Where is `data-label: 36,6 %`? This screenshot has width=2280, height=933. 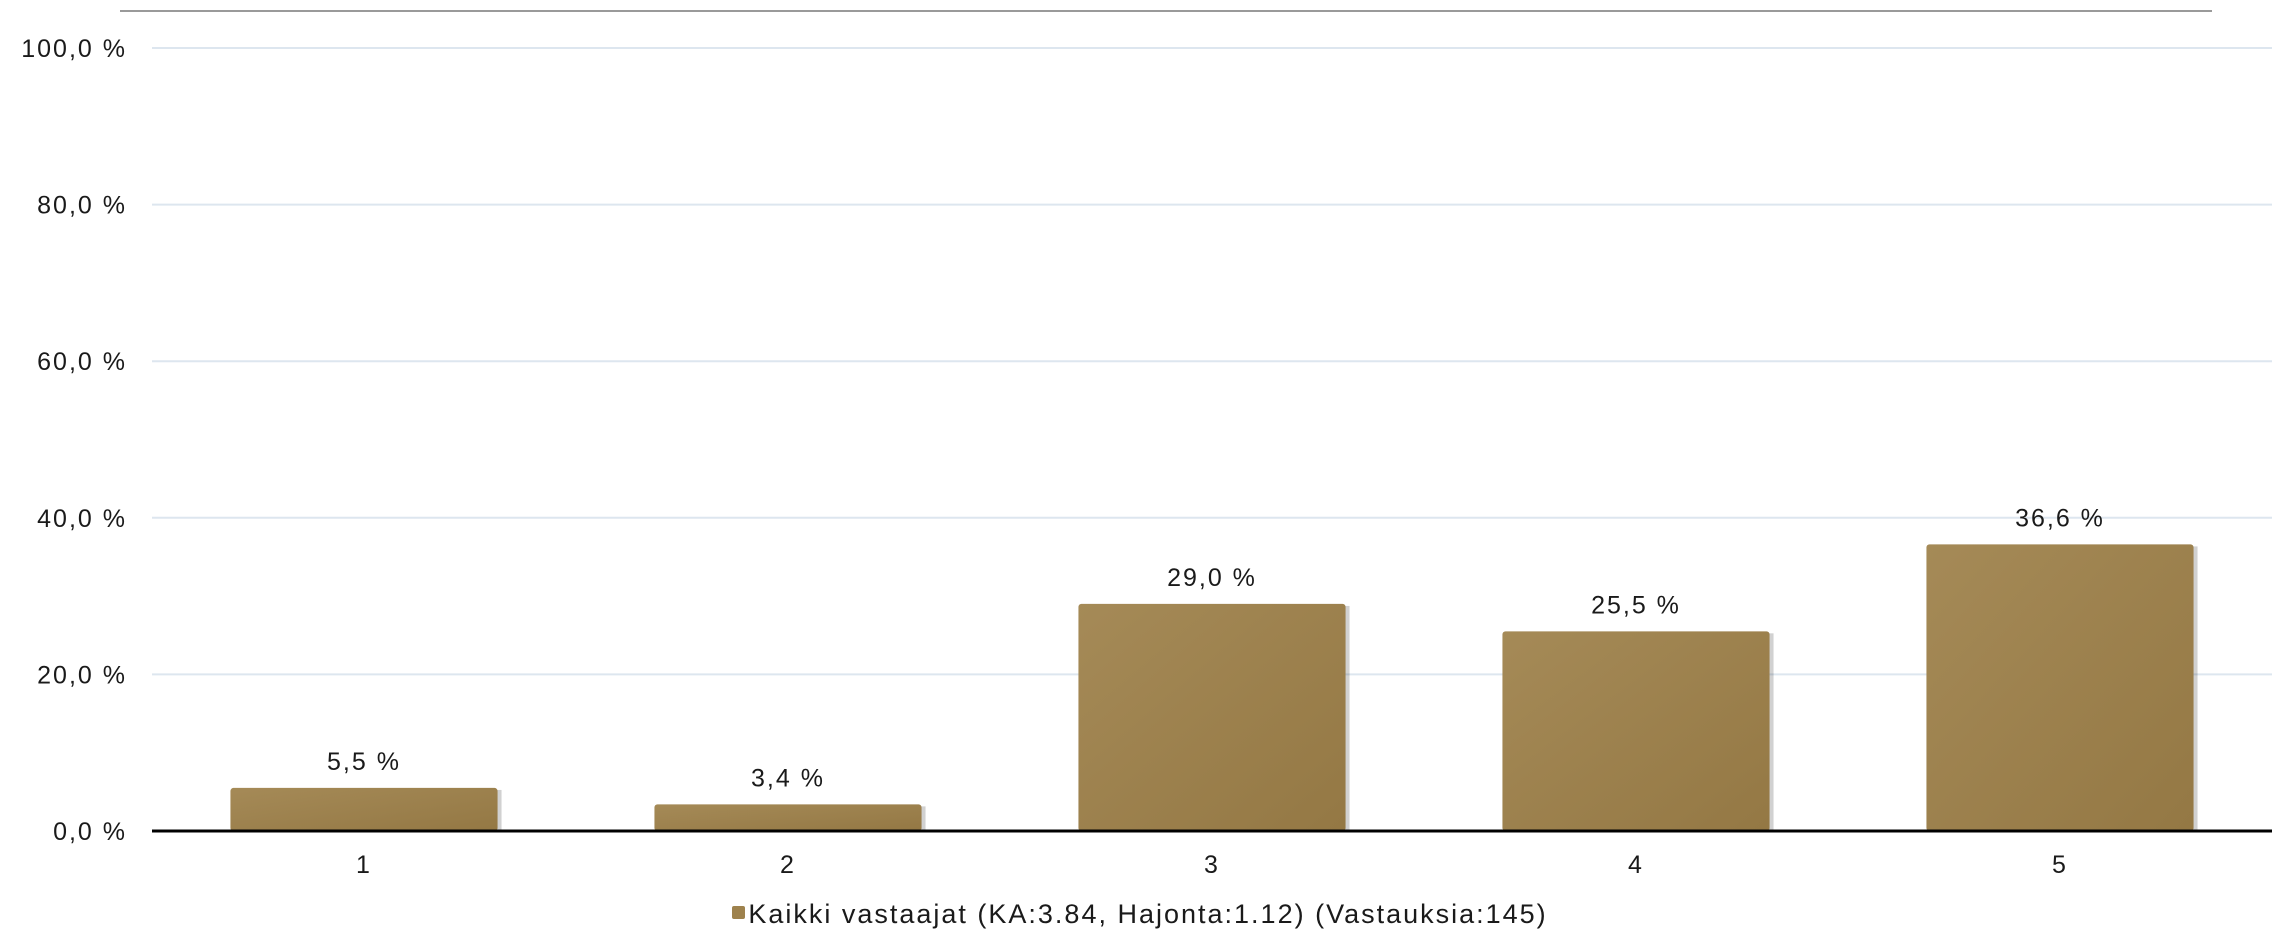 data-label: 36,6 % is located at coordinates (2060, 518).